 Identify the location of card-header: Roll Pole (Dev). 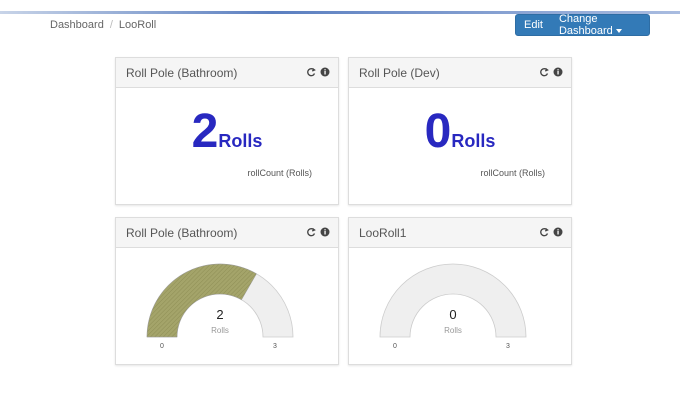
(460, 73).